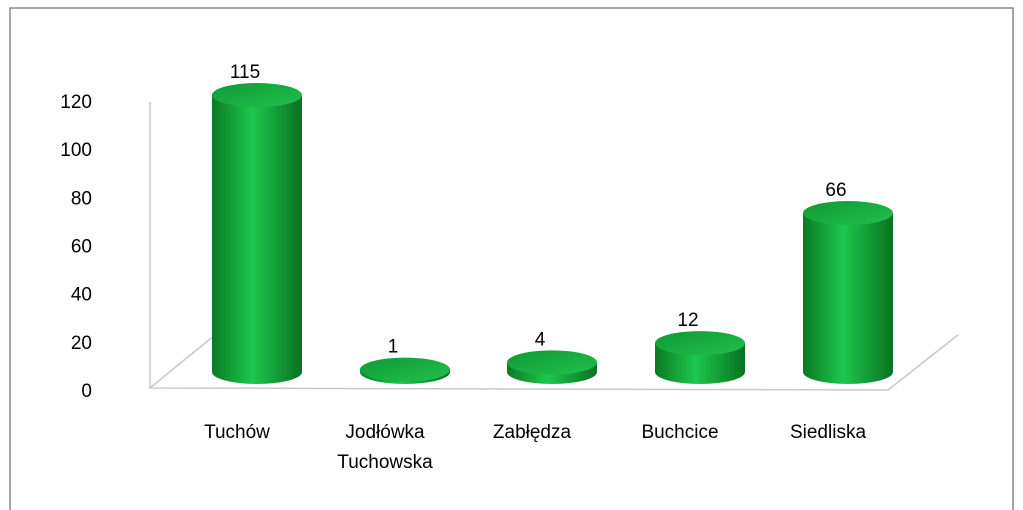 The width and height of the screenshot is (1023, 510). What do you see at coordinates (81, 295) in the screenshot?
I see `y-tick-label: 40` at bounding box center [81, 295].